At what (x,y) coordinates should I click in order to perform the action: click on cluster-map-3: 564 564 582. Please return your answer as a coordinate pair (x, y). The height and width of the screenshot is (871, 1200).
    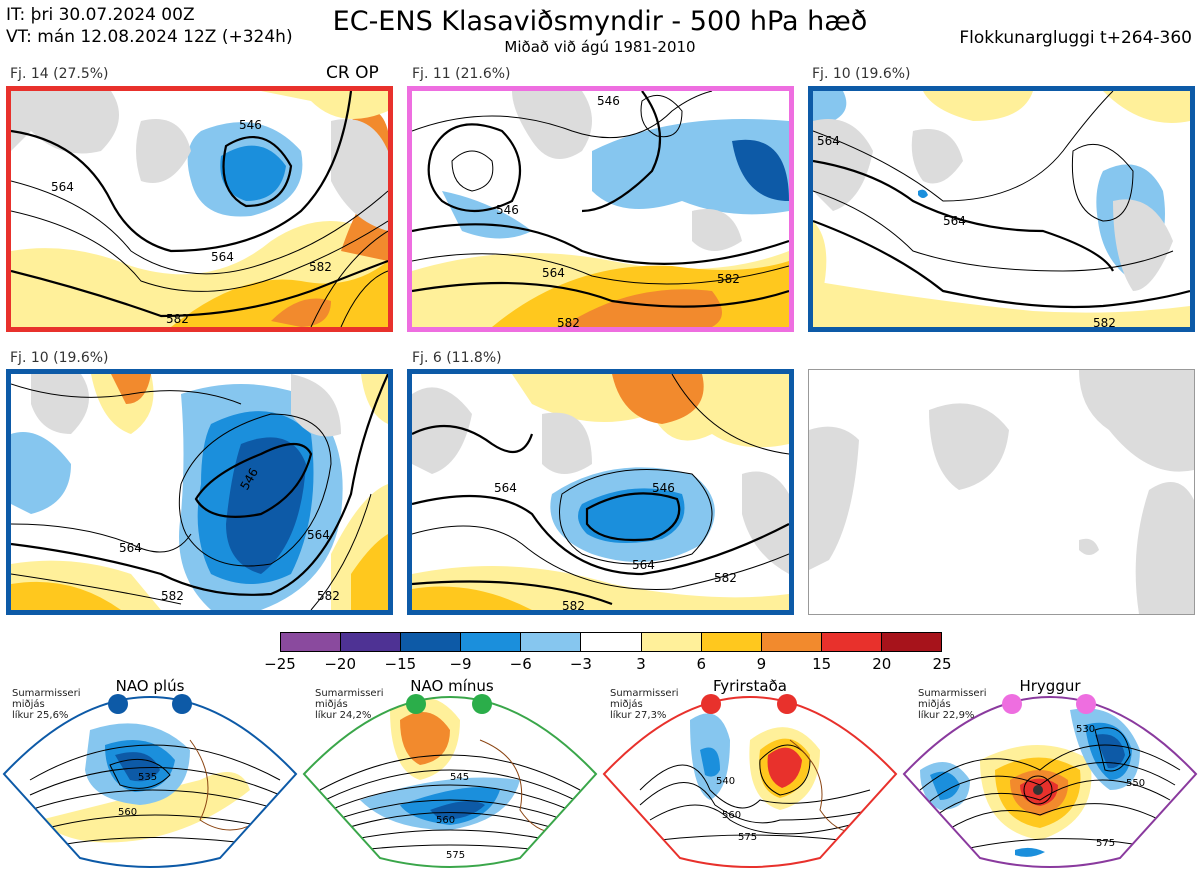
    Looking at the image, I should click on (1001, 209).